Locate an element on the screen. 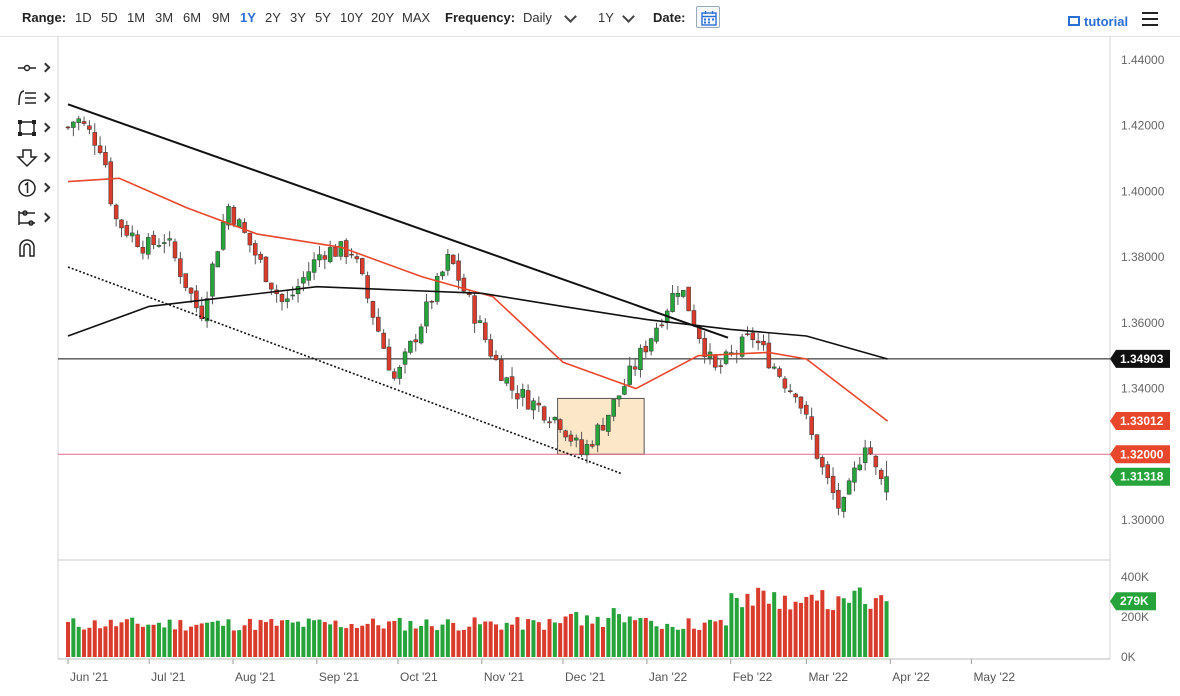 The height and width of the screenshot is (696, 1180). range-1d: 1D is located at coordinates (83, 17).